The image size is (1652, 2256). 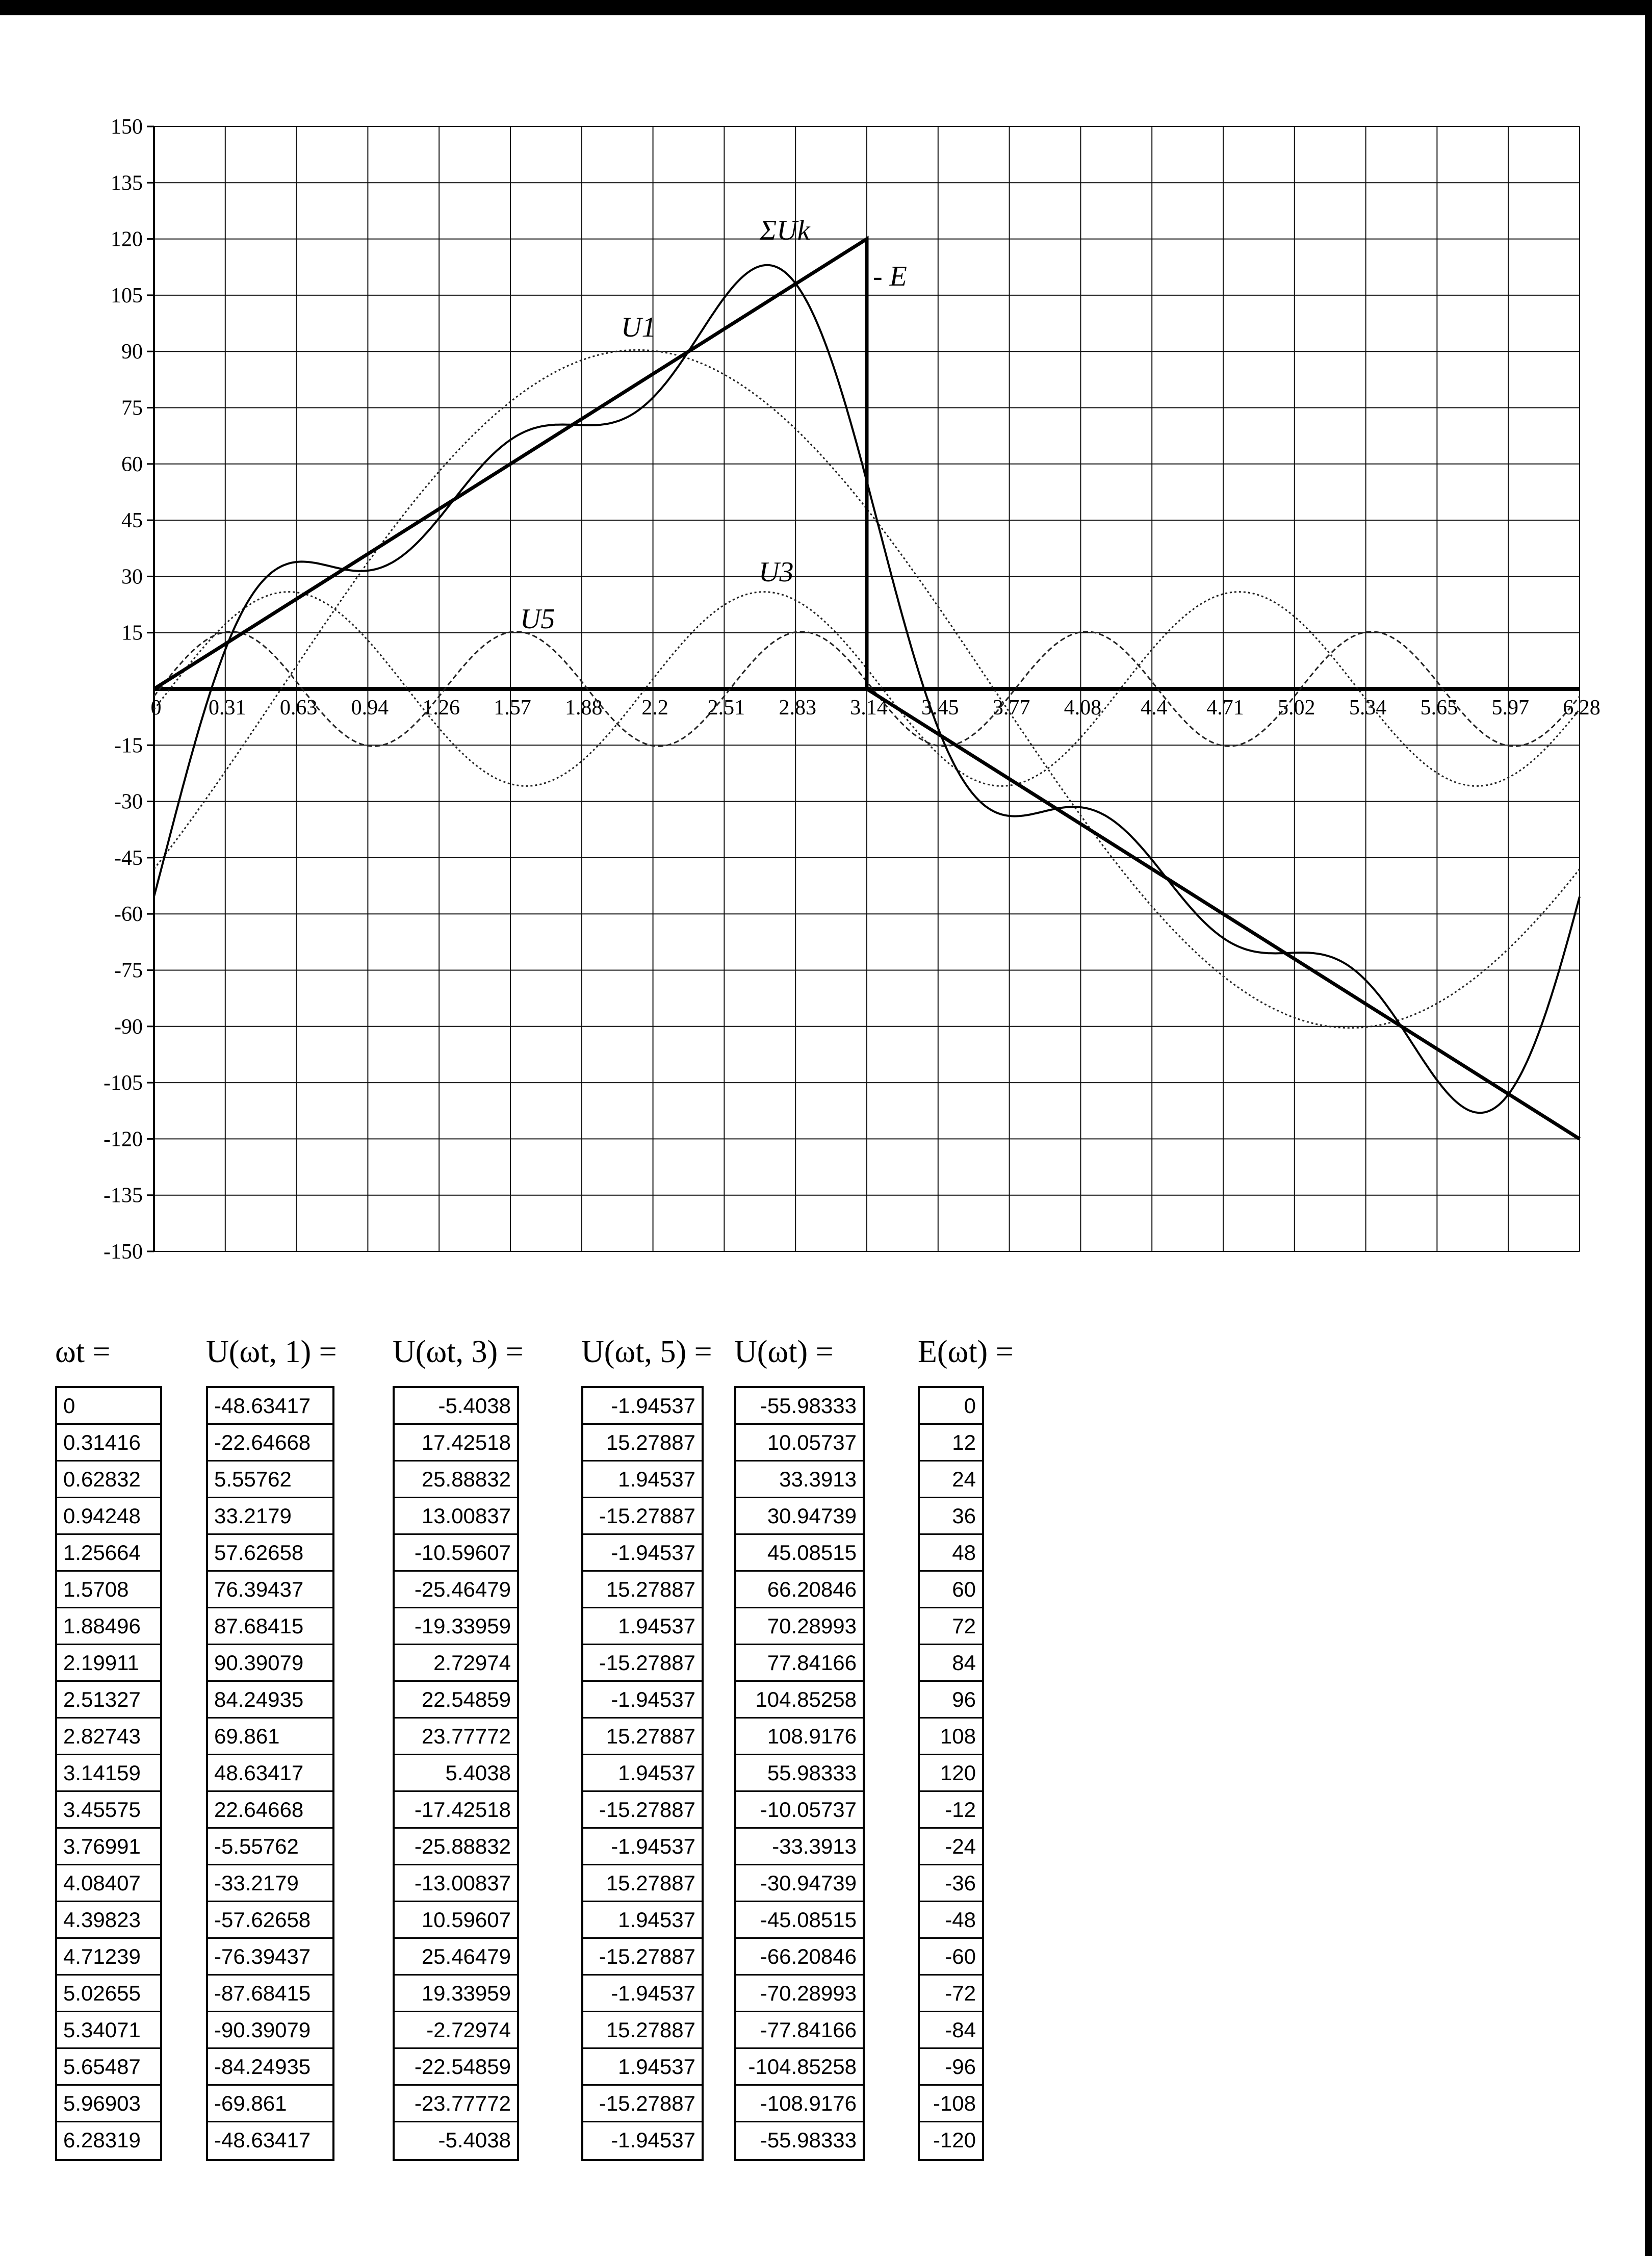 I want to click on table-cell-e: -84, so click(x=951, y=2030).